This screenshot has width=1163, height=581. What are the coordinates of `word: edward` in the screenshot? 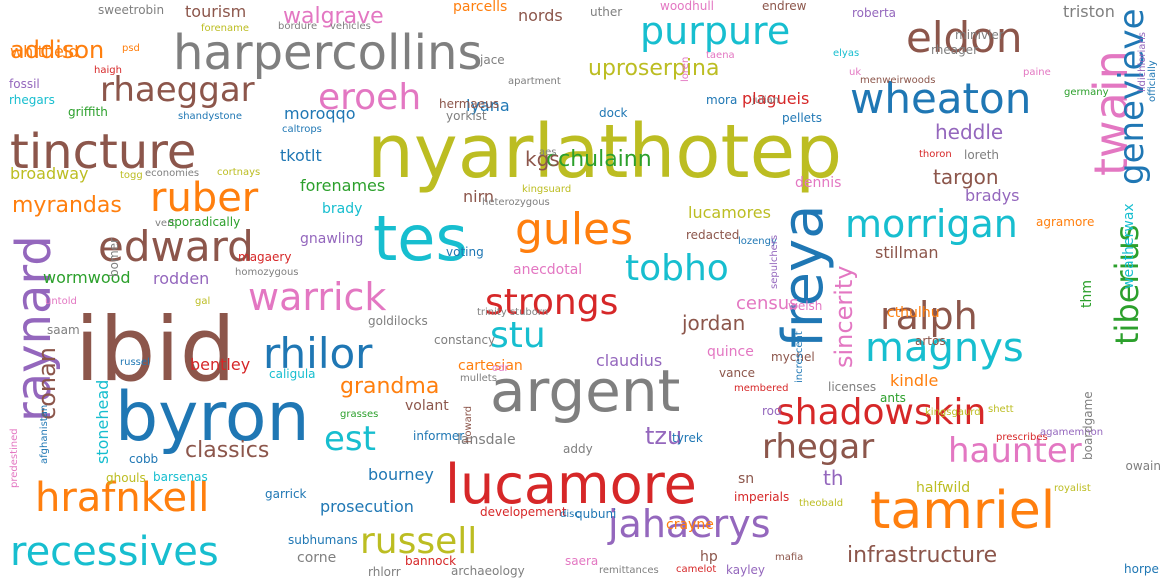 It's located at (176, 246).